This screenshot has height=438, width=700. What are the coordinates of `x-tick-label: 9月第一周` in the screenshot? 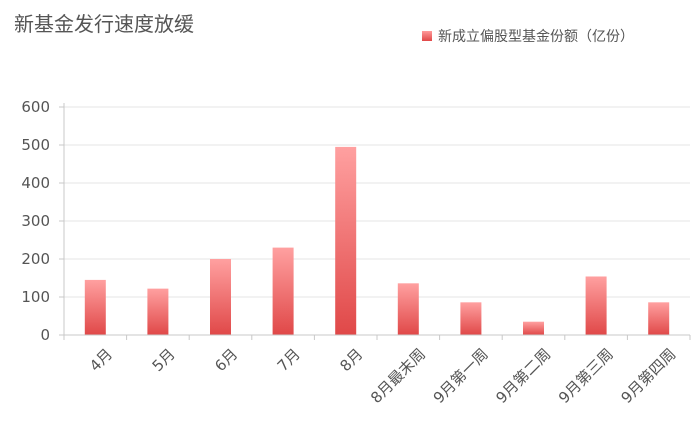 It's located at (461, 376).